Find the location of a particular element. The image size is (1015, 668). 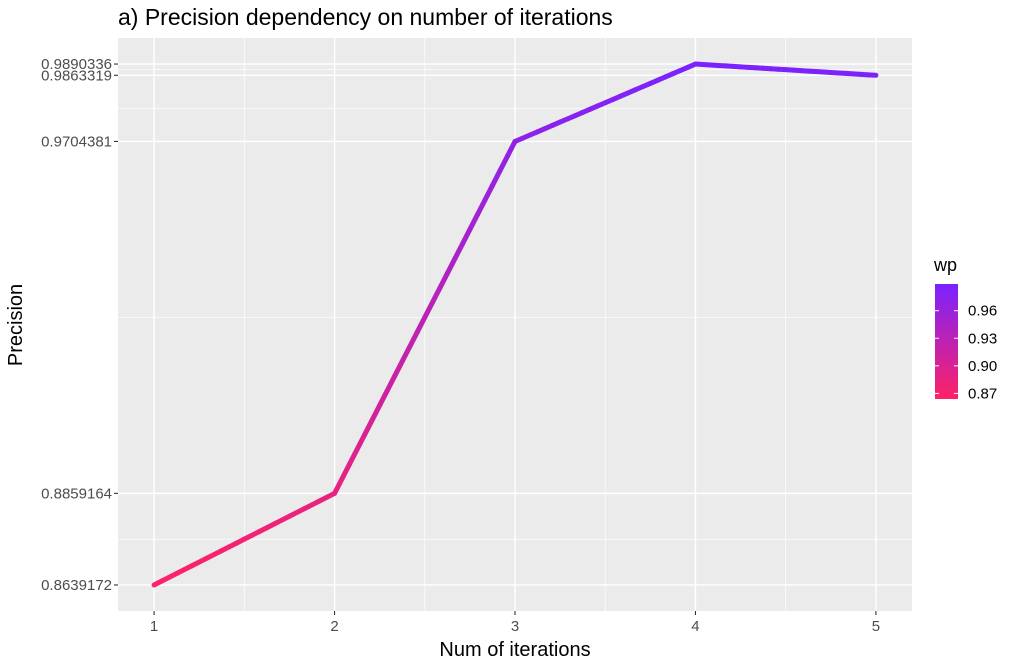

x-tick-label: 3 is located at coordinates (515, 626).